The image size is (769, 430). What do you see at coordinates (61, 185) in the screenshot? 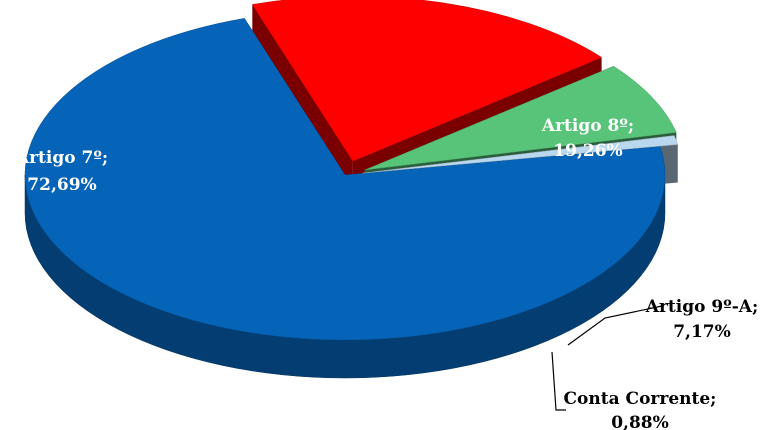
I see `slice-value-artigo-7: 72,69%` at bounding box center [61, 185].